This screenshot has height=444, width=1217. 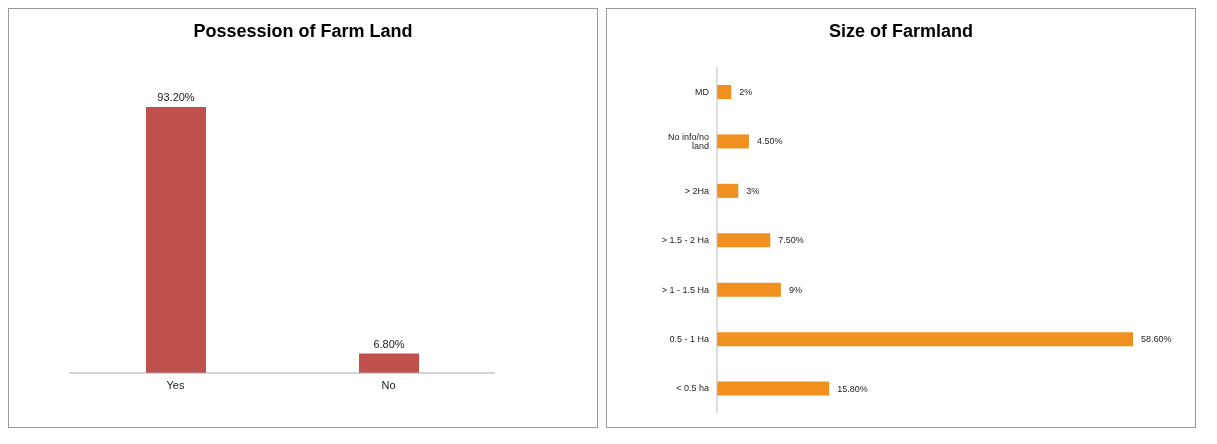 What do you see at coordinates (389, 343) in the screenshot?
I see `data-label: 6.80%` at bounding box center [389, 343].